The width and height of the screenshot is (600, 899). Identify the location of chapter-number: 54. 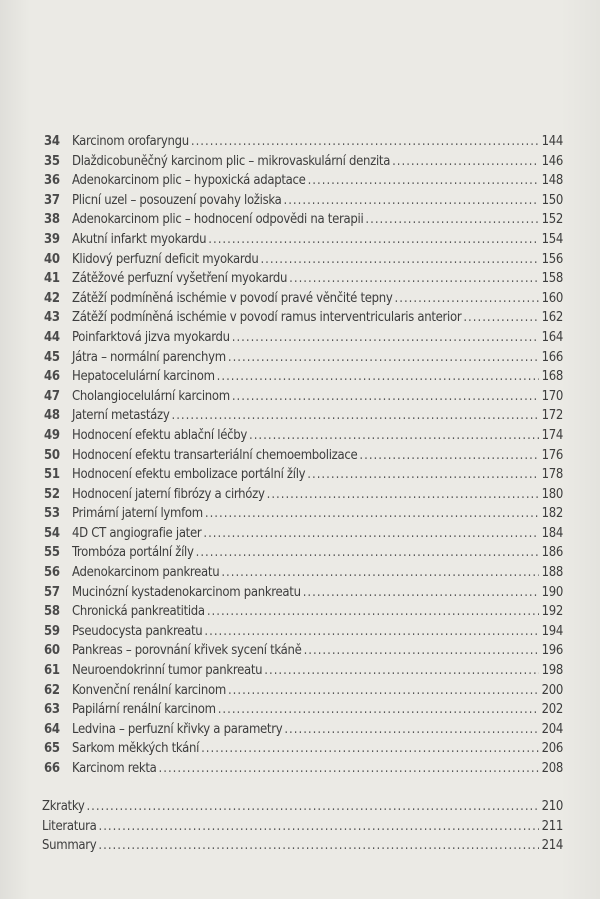
(52, 533).